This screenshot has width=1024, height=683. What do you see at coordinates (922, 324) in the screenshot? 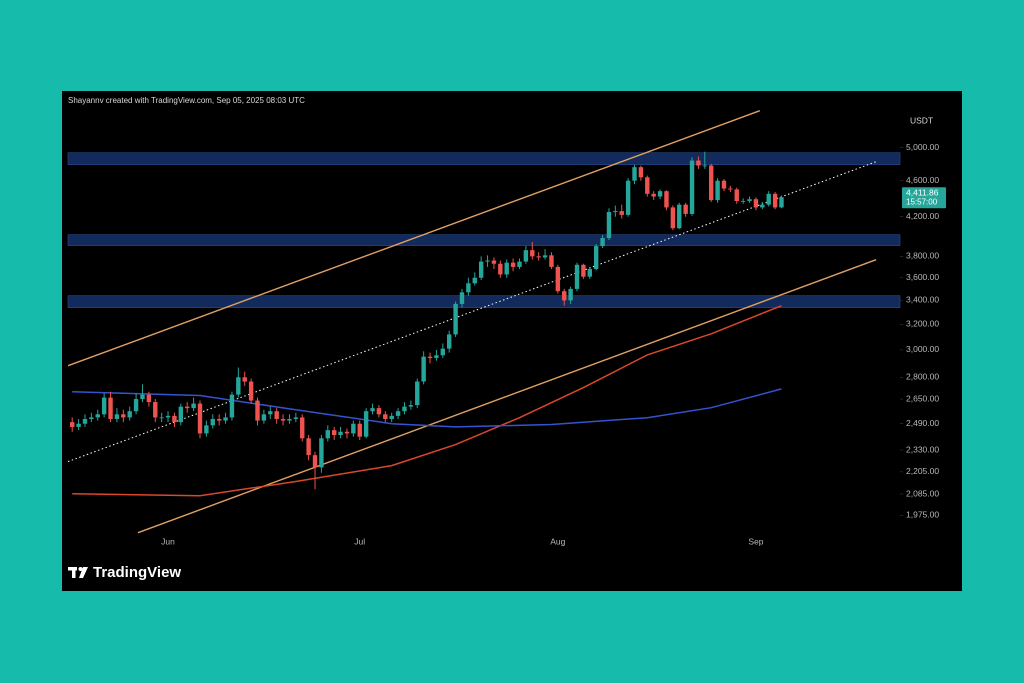
I see `y-tick-label: 3,200.00` at bounding box center [922, 324].